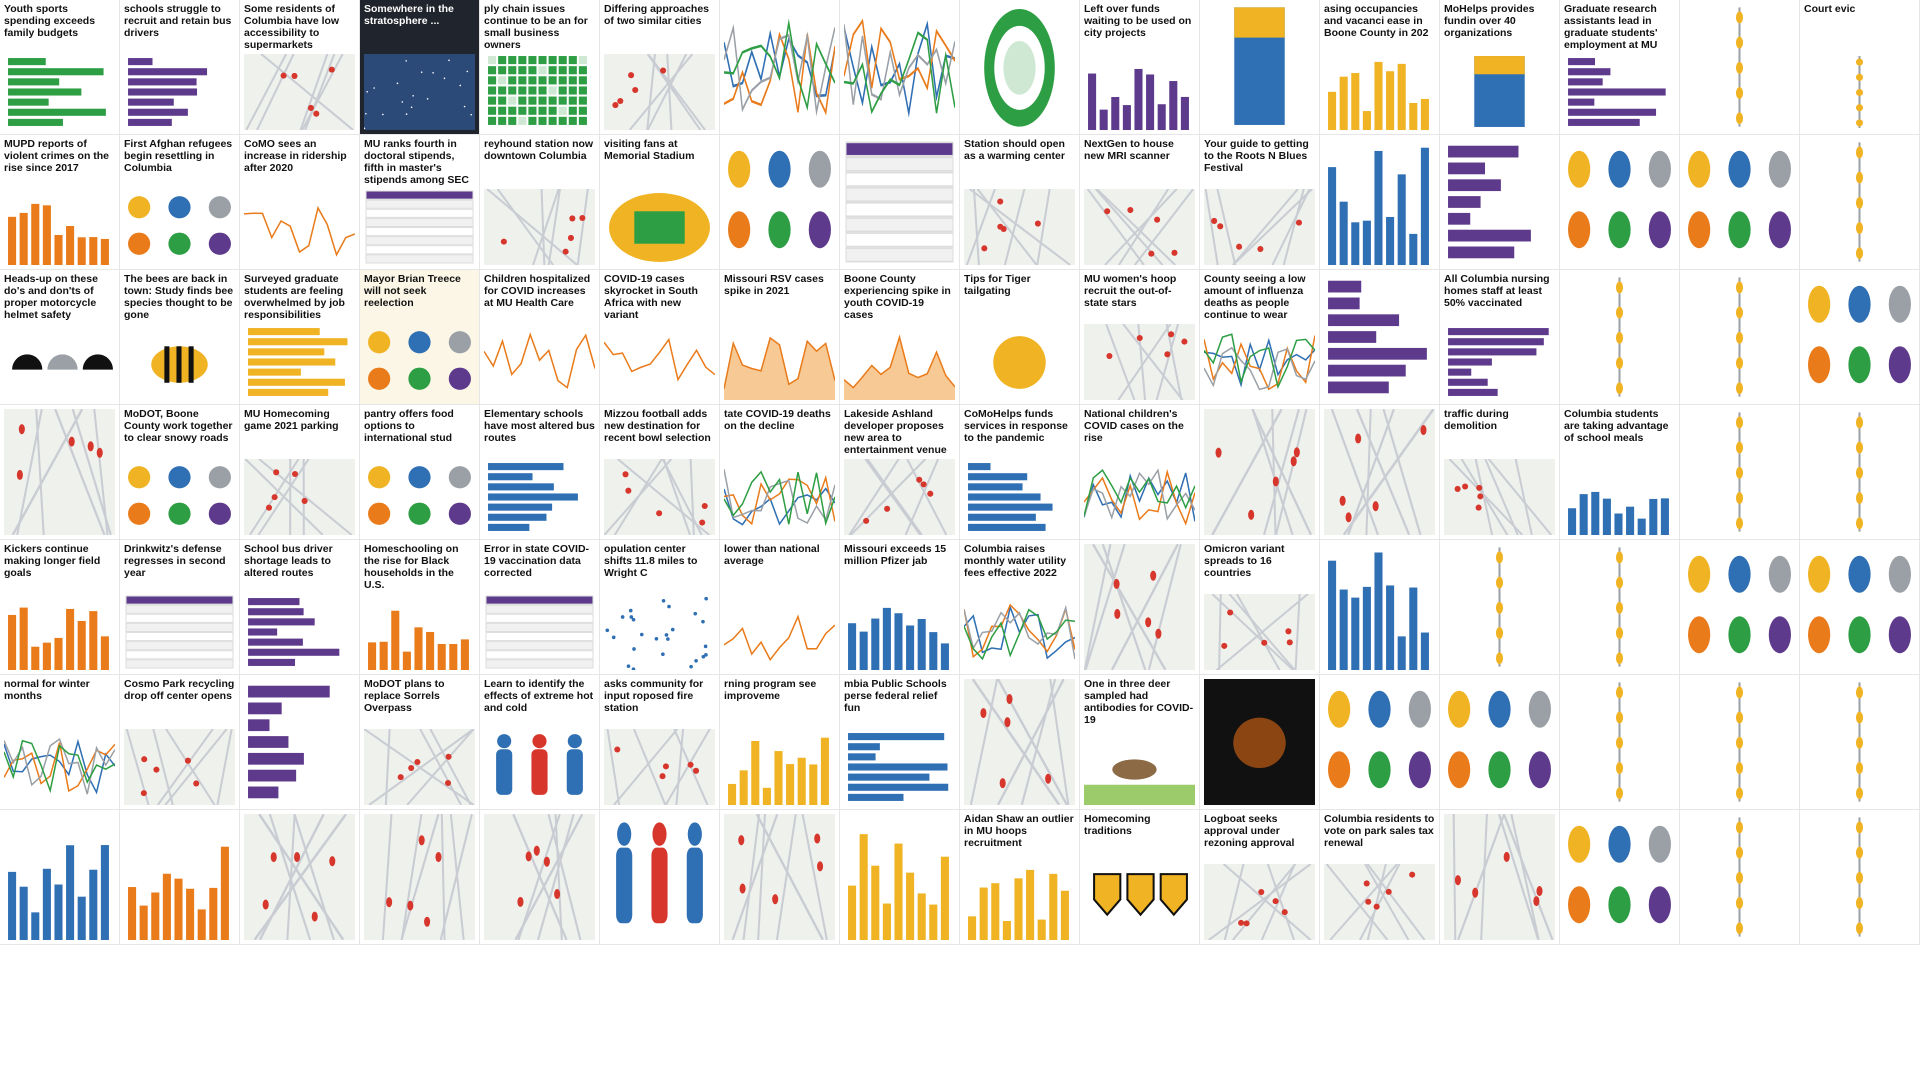 This screenshot has width=1920, height=1080. Describe the element at coordinates (62, 362) in the screenshot. I see `helmet-icon` at that location.